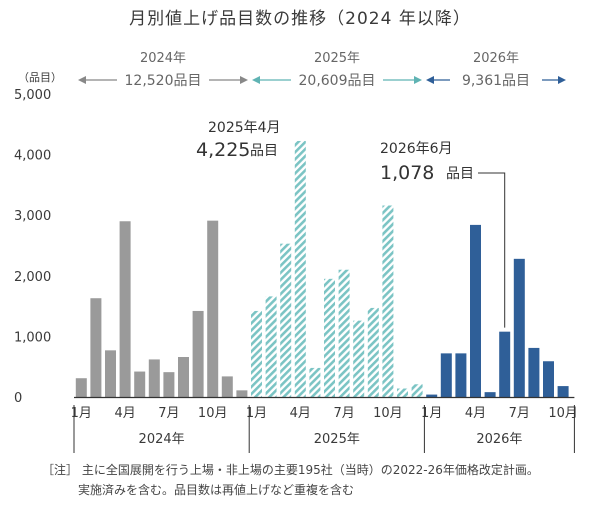 The width and height of the screenshot is (600, 509). I want to click on bar-2024年-4, so click(125, 309).